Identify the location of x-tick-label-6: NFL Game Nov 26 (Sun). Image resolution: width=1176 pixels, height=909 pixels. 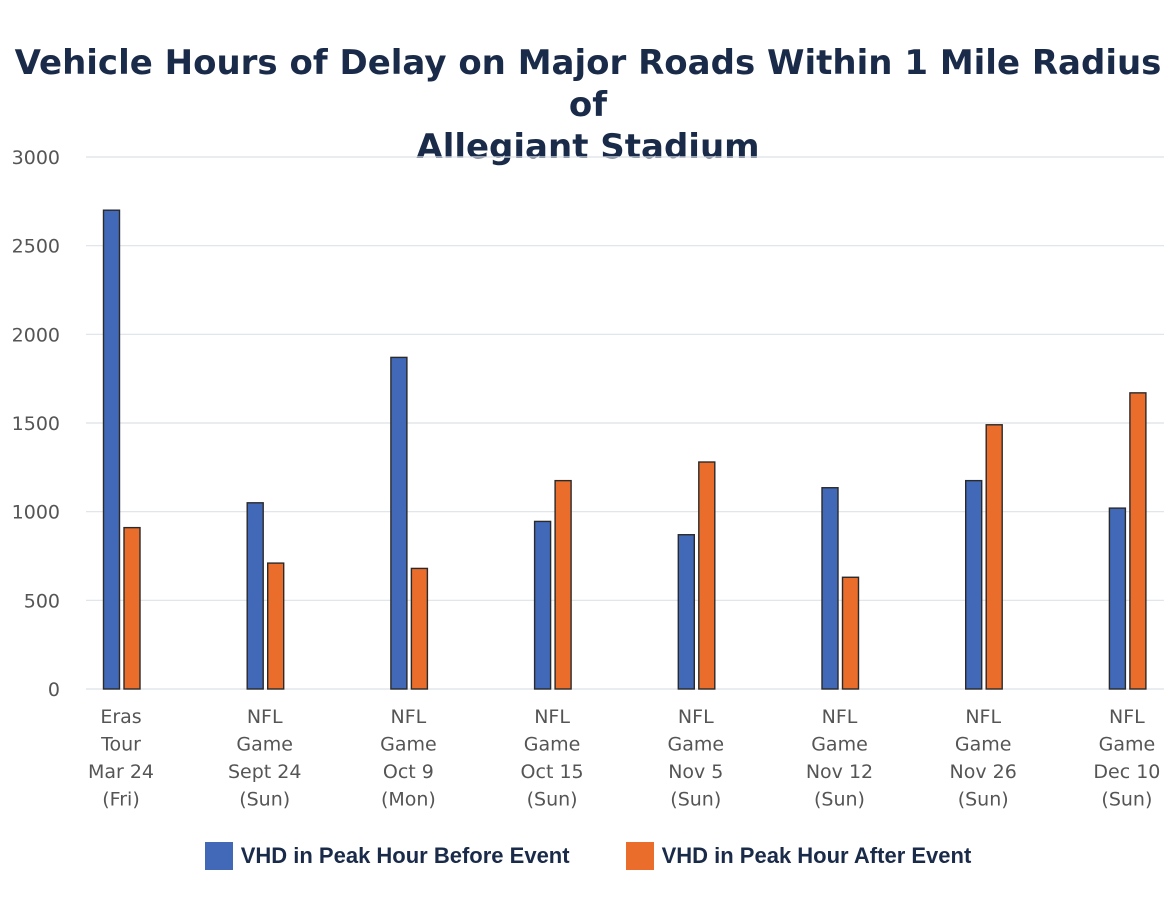
(983, 758).